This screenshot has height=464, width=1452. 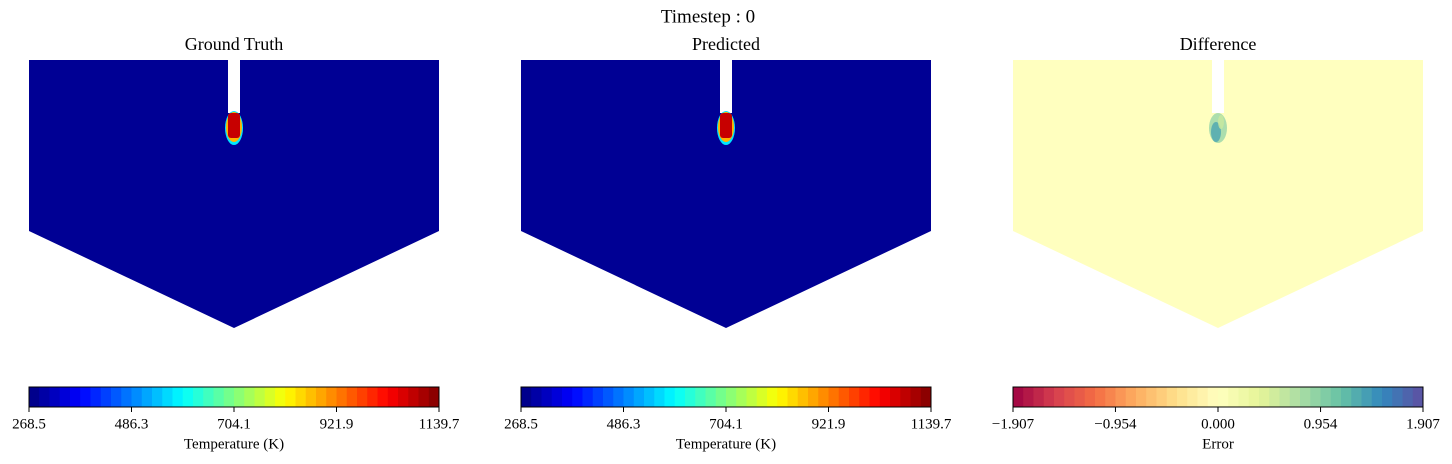 I want to click on panel-title: Predicted, so click(x=726, y=44).